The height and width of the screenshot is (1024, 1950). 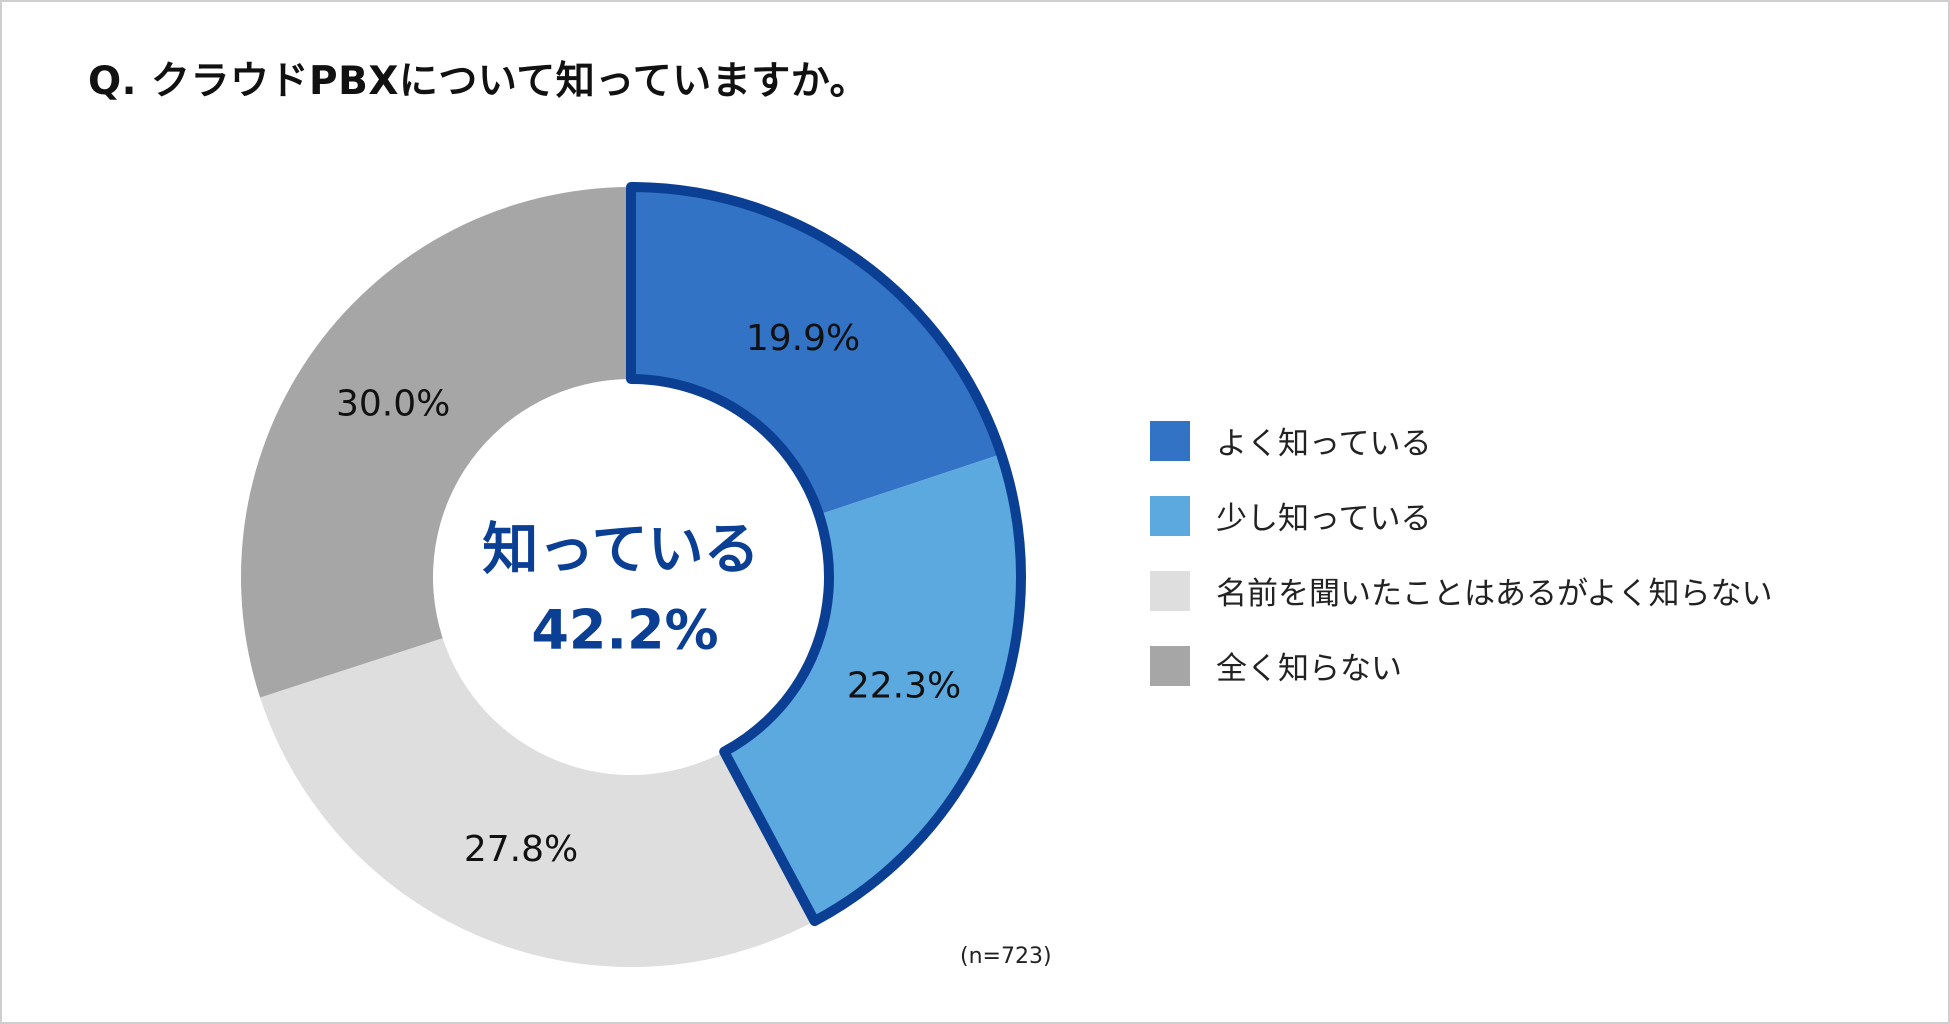 What do you see at coordinates (1324, 444) in the screenshot?
I see `legend-label-0: よく知っている` at bounding box center [1324, 444].